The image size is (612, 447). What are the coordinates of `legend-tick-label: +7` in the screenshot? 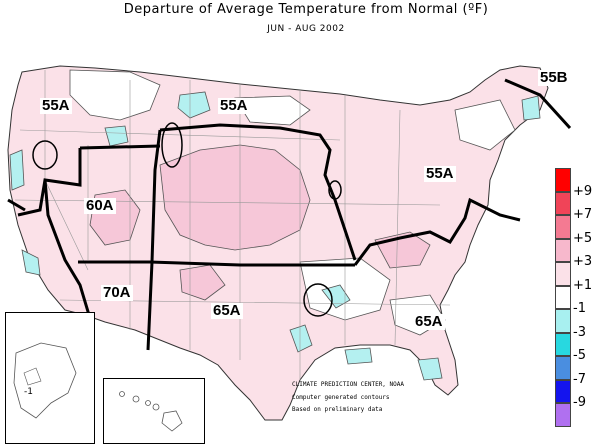 It's located at (583, 214).